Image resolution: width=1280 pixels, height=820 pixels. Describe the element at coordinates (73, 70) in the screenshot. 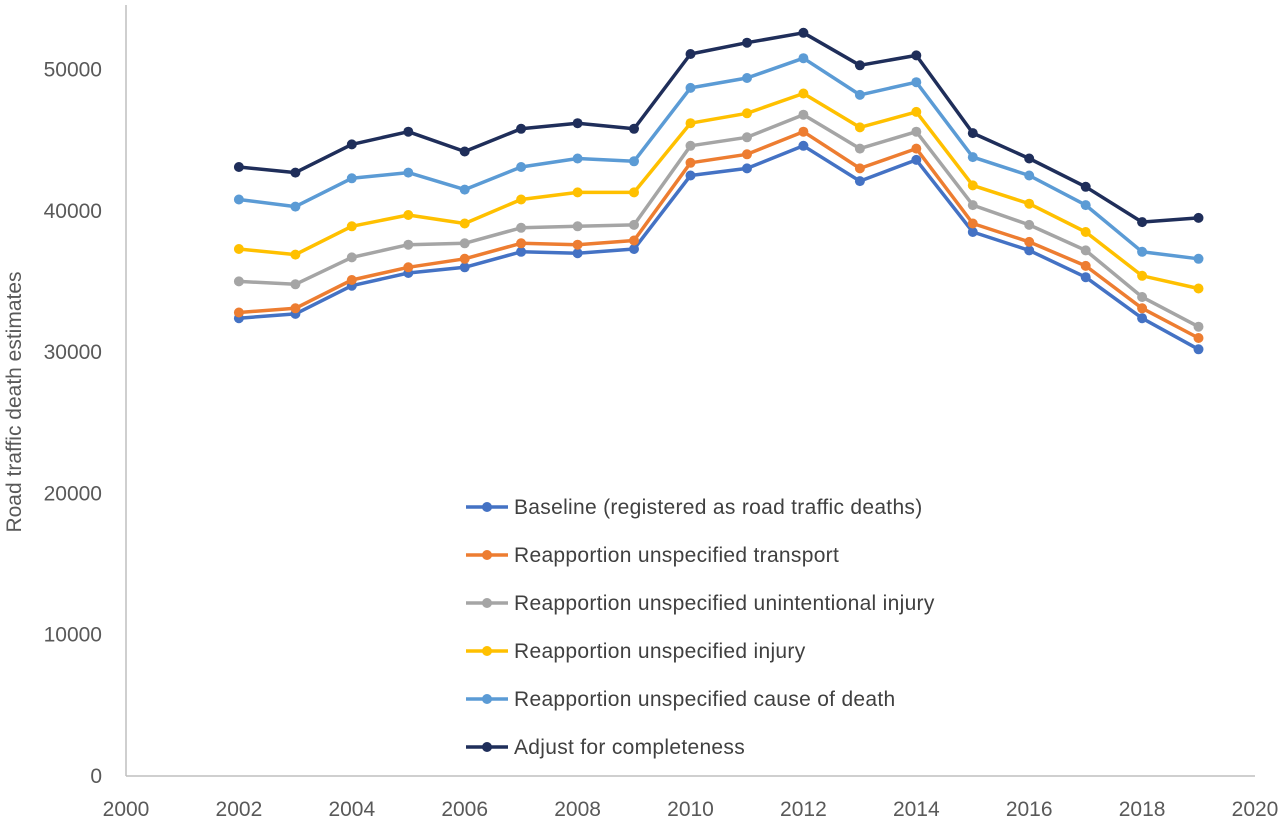

I see `y-tick-label: 50000` at that location.